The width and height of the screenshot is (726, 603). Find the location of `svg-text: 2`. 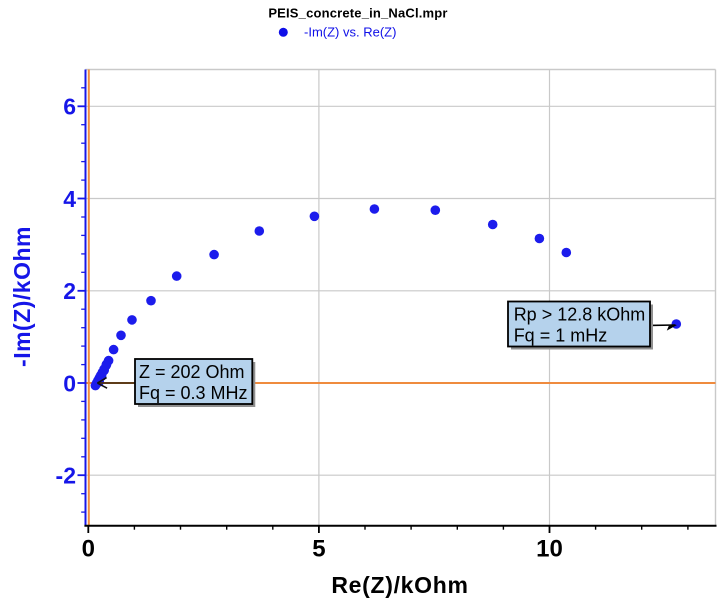

svg-text: 2 is located at coordinates (69, 291).